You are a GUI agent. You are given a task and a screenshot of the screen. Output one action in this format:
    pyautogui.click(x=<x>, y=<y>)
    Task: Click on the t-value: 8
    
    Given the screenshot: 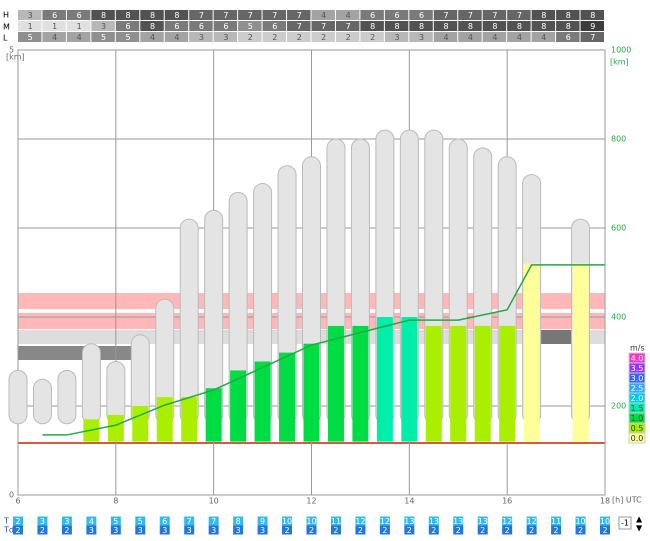 What is the action you would take?
    pyautogui.click(x=238, y=521)
    